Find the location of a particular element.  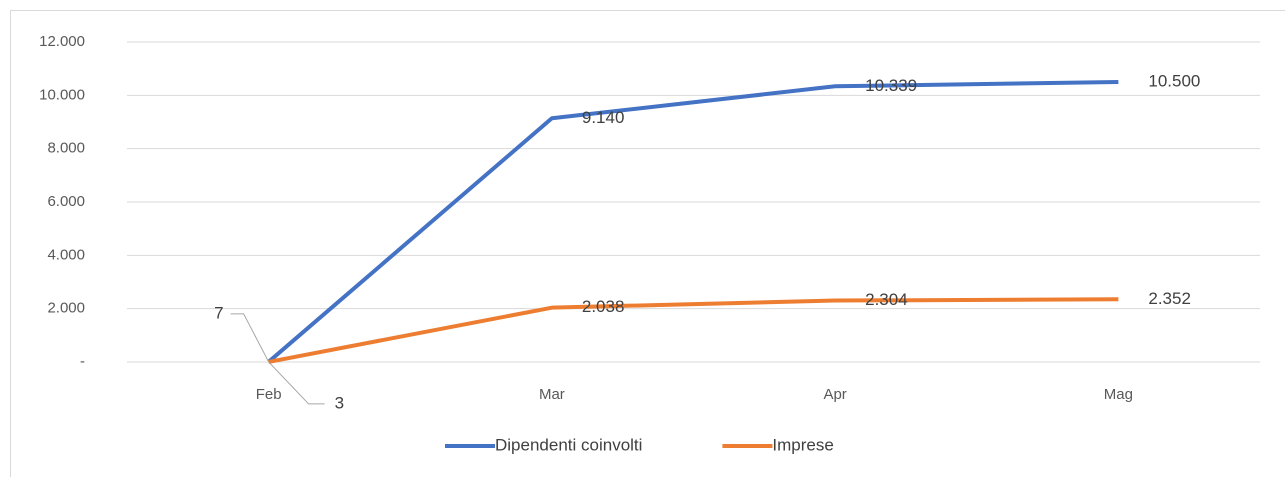

y-tick-label: 2.000 is located at coordinates (66, 308).